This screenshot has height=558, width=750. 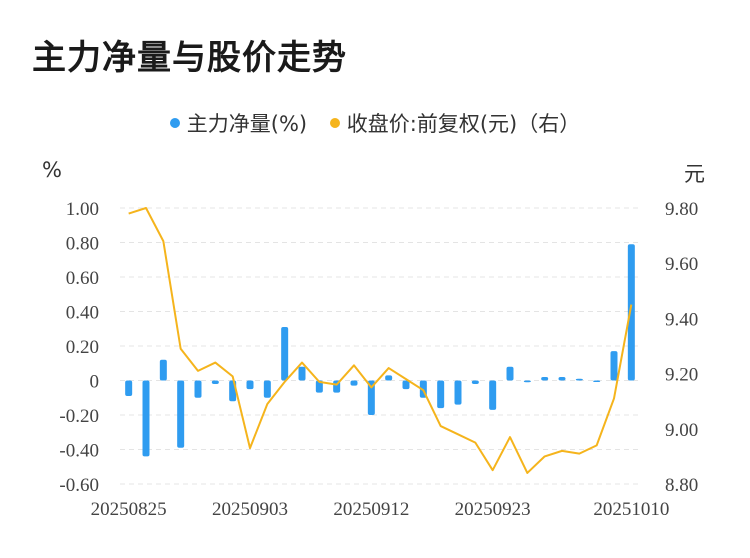 I want to click on left-axis-tick-label: 0.40, so click(x=82, y=313).